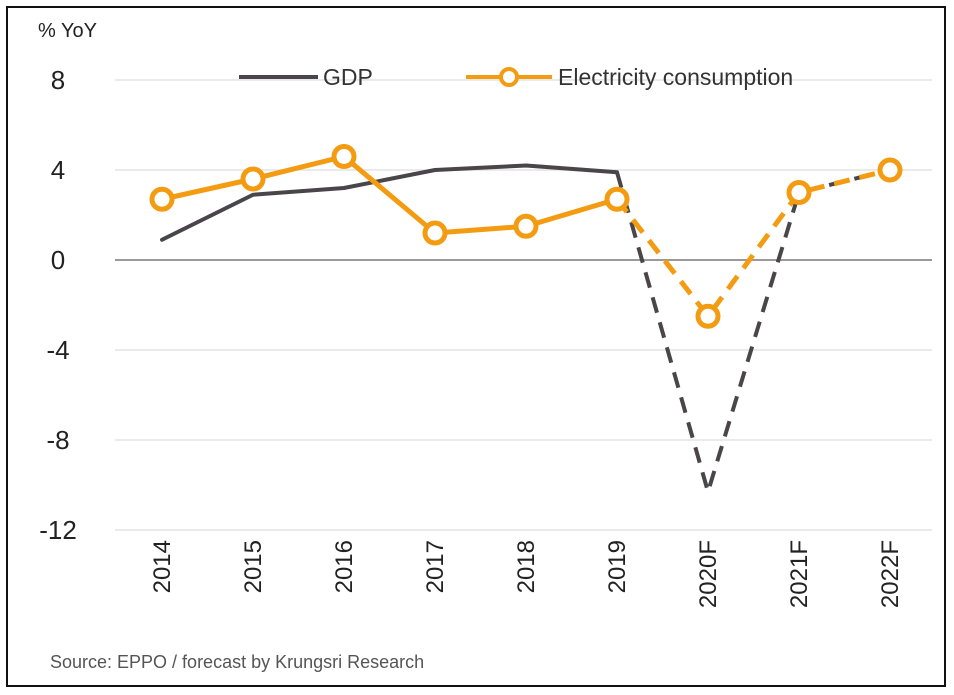 This screenshot has width=954, height=695. Describe the element at coordinates (799, 574) in the screenshot. I see `x-tick-label: 2021F` at that location.